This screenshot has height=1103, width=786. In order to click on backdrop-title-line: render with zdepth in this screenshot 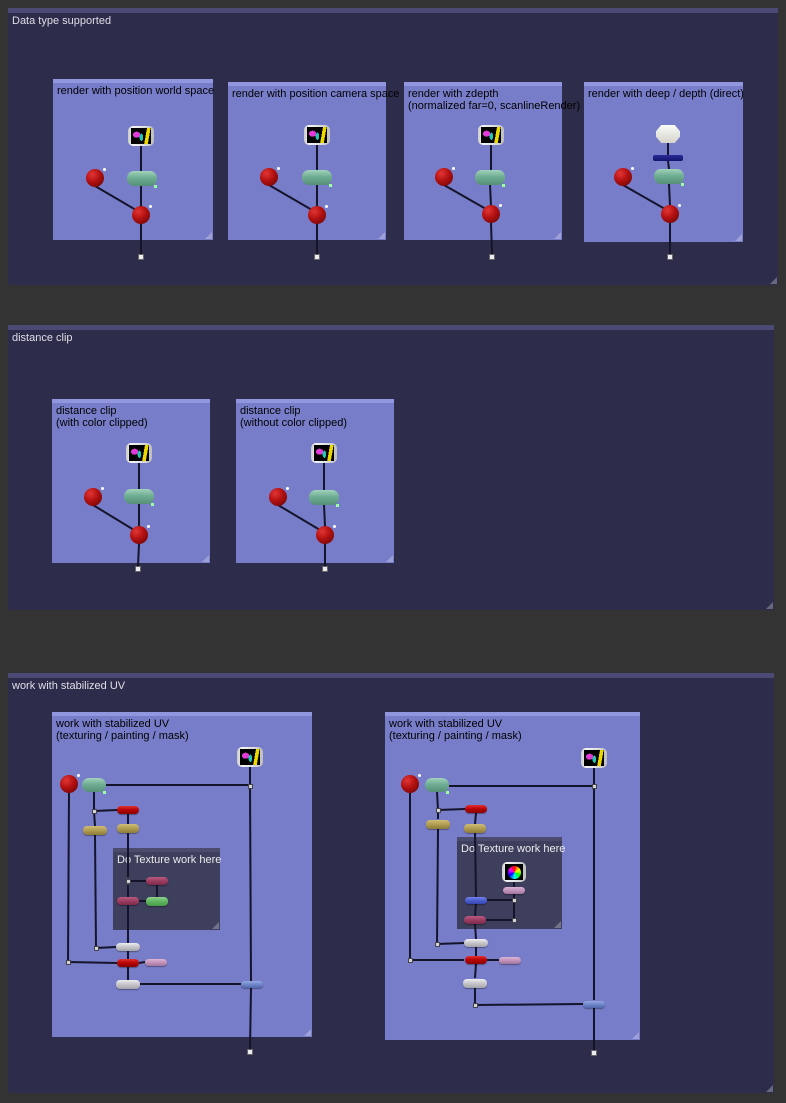, I will do `click(453, 94)`.